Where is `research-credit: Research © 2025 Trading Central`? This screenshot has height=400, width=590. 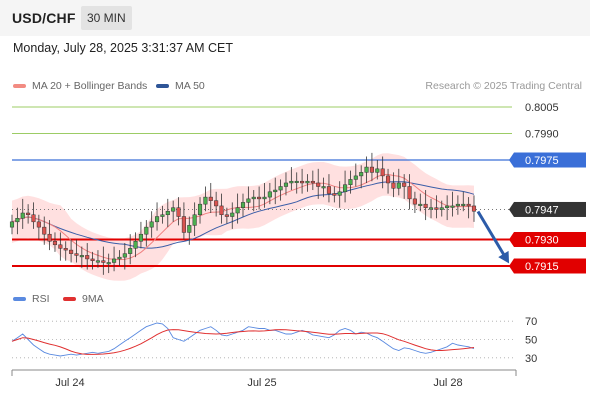
research-credit: Research © 2025 Trading Central is located at coordinates (503, 86).